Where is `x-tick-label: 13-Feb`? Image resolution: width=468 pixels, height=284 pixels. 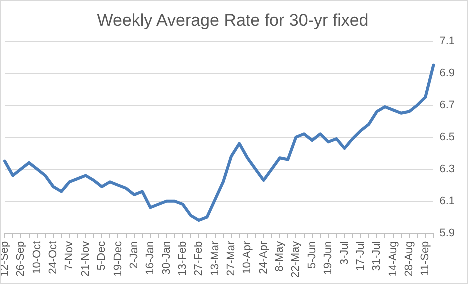 x-tick-label: 13-Feb is located at coordinates (182, 258).